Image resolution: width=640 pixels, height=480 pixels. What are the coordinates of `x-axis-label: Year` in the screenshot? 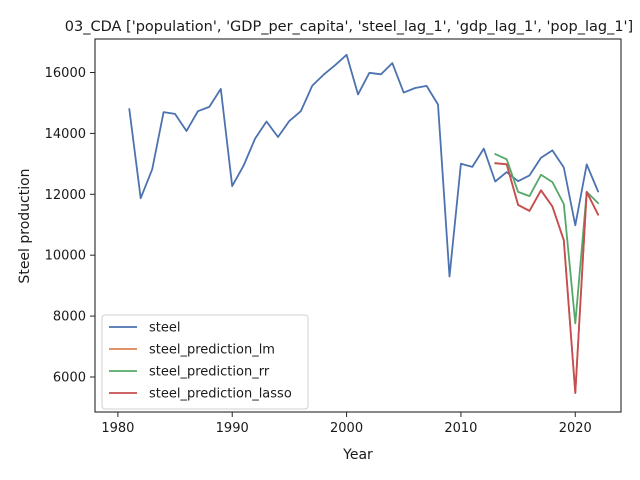 It's located at (357, 455).